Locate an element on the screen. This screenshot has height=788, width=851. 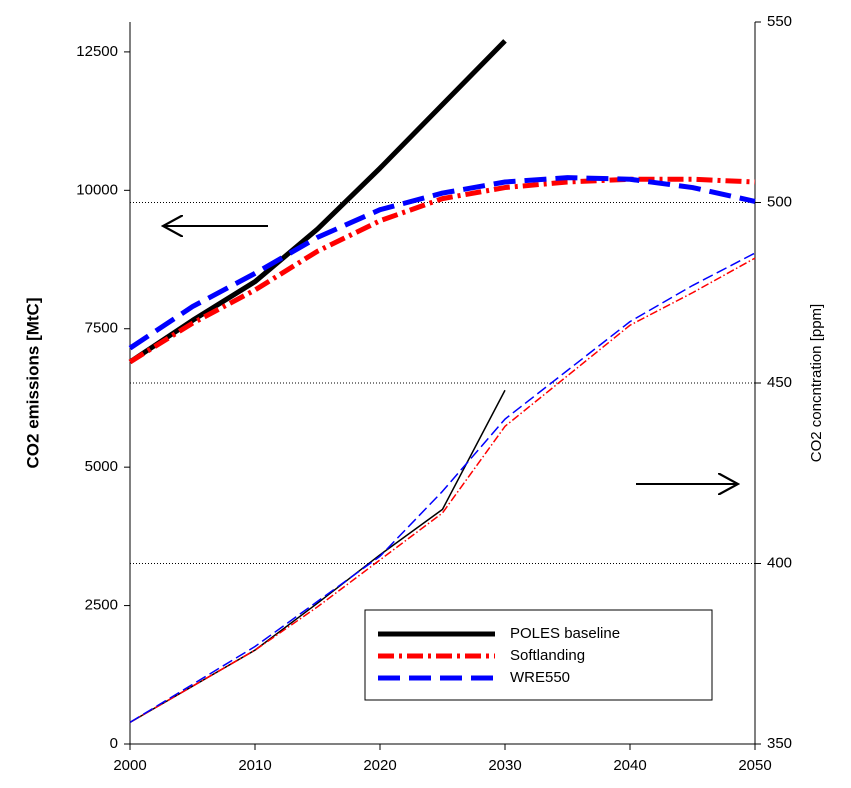
x-tick-label: 2030 is located at coordinates (504, 765).